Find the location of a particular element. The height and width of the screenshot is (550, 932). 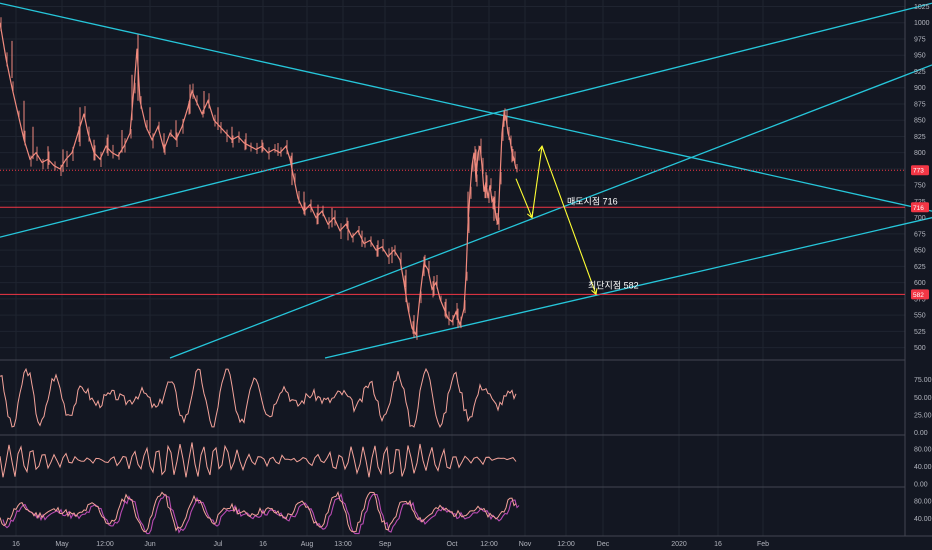

y-tick-label: 950 is located at coordinates (920, 56).